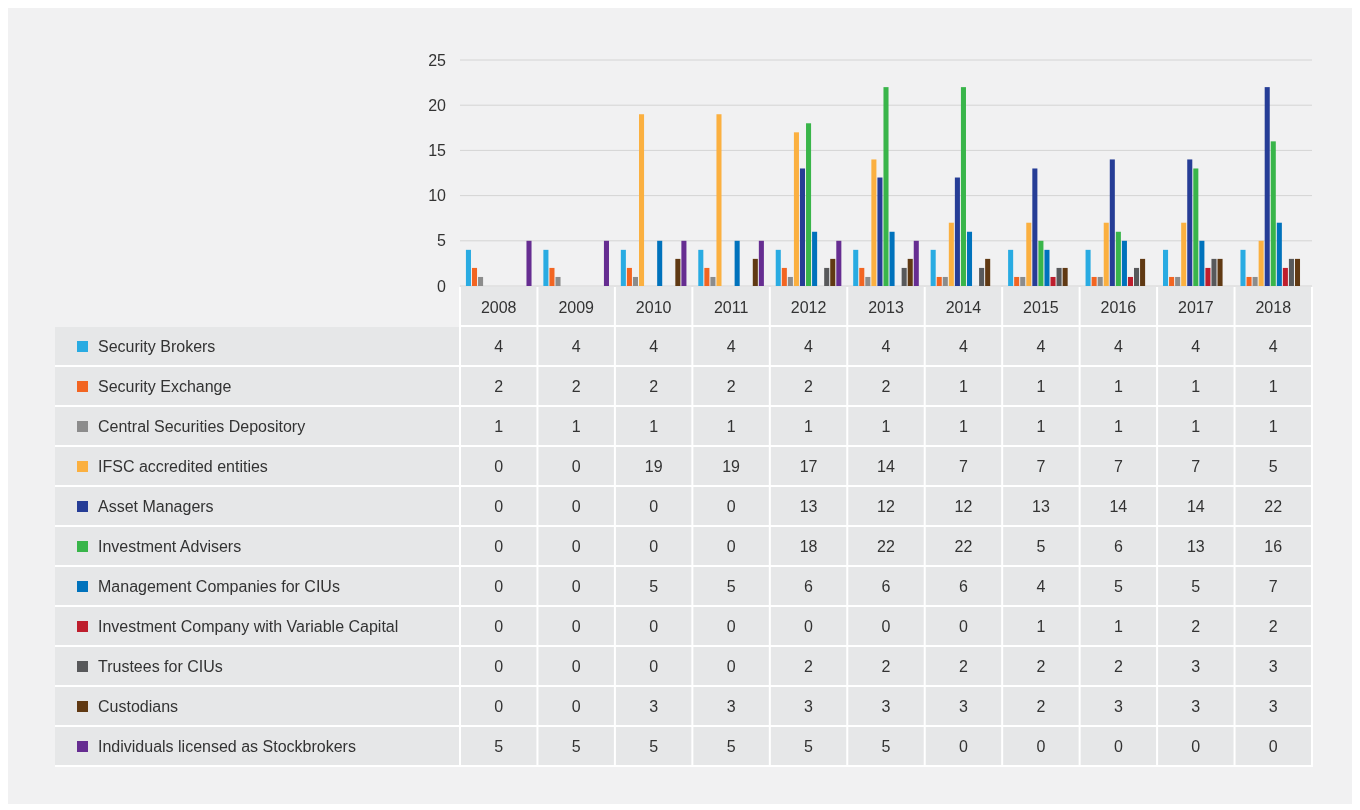 The image size is (1360, 810). What do you see at coordinates (437, 60) in the screenshot?
I see `y-tick-label: 25` at bounding box center [437, 60].